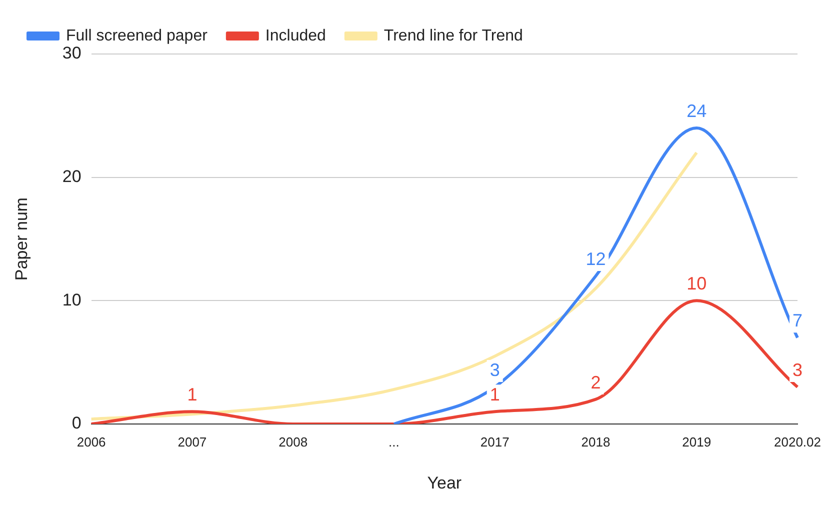 The width and height of the screenshot is (832, 506). What do you see at coordinates (21, 239) in the screenshot?
I see `y-axis-title: Paper num` at bounding box center [21, 239].